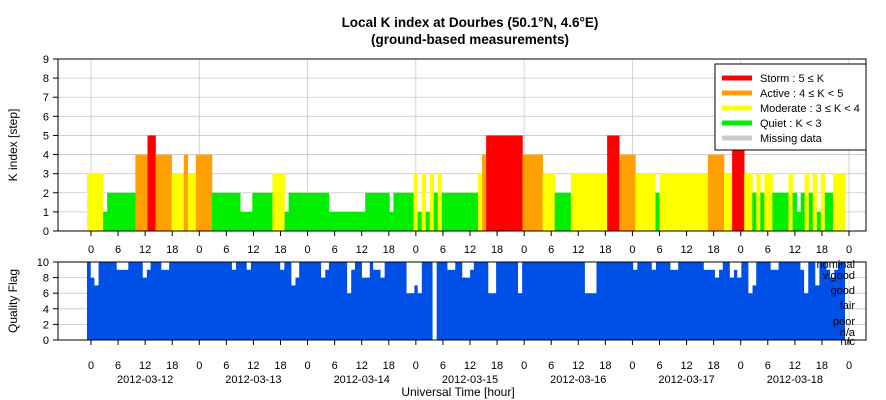  What do you see at coordinates (470, 380) in the screenshot?
I see `date-label: 2012-03-15` at bounding box center [470, 380].